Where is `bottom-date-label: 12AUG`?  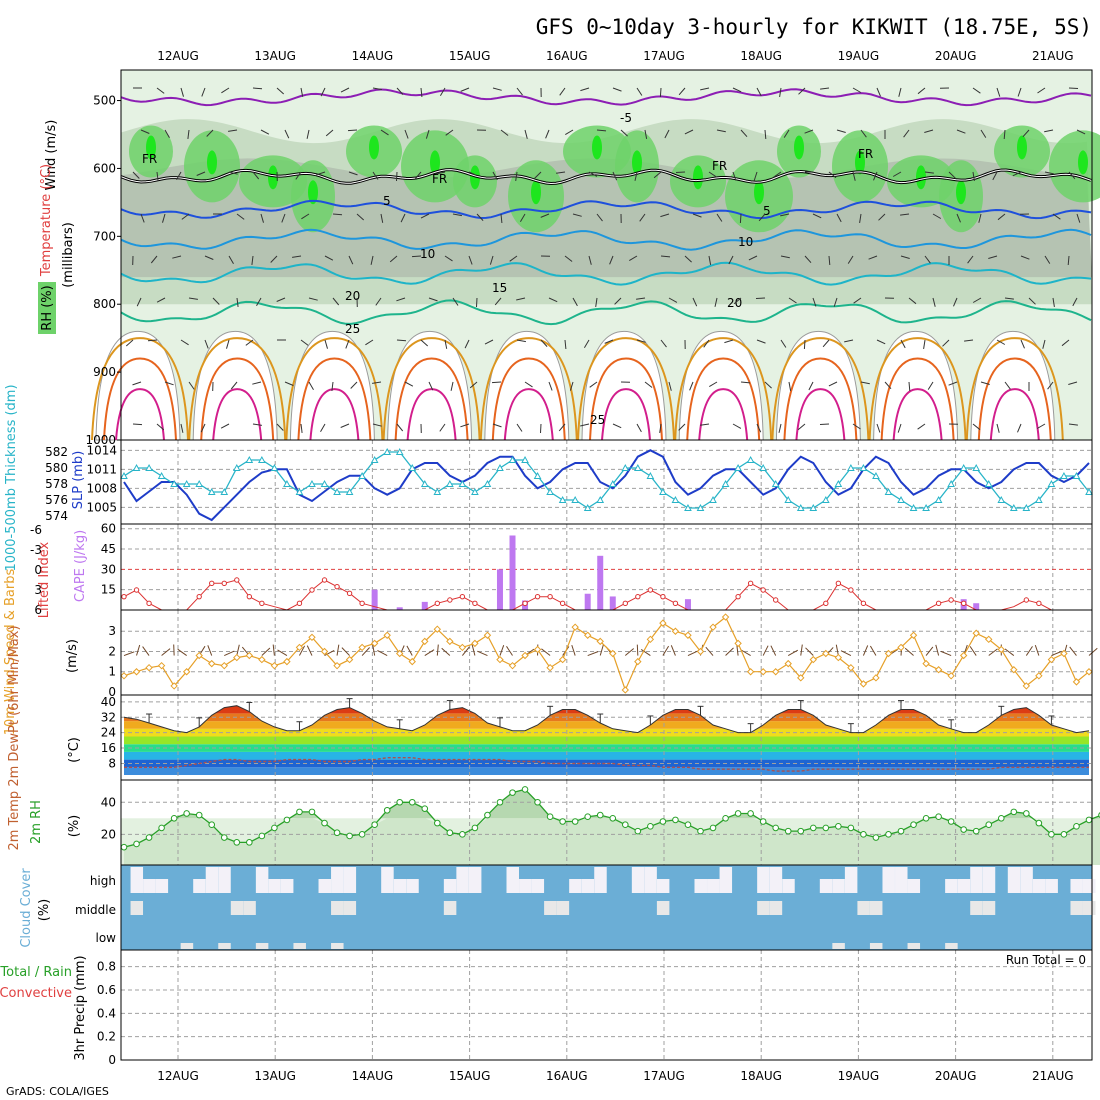
bottom-date-label: 12AUG is located at coordinates (178, 1076).